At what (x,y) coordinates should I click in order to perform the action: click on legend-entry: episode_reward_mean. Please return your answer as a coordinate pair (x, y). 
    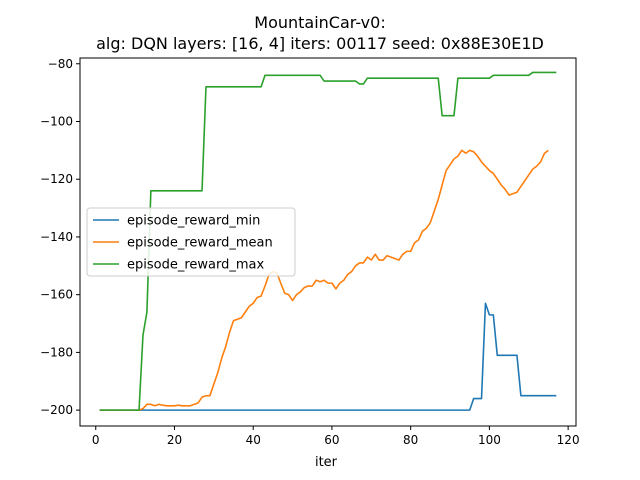
    Looking at the image, I should click on (200, 243).